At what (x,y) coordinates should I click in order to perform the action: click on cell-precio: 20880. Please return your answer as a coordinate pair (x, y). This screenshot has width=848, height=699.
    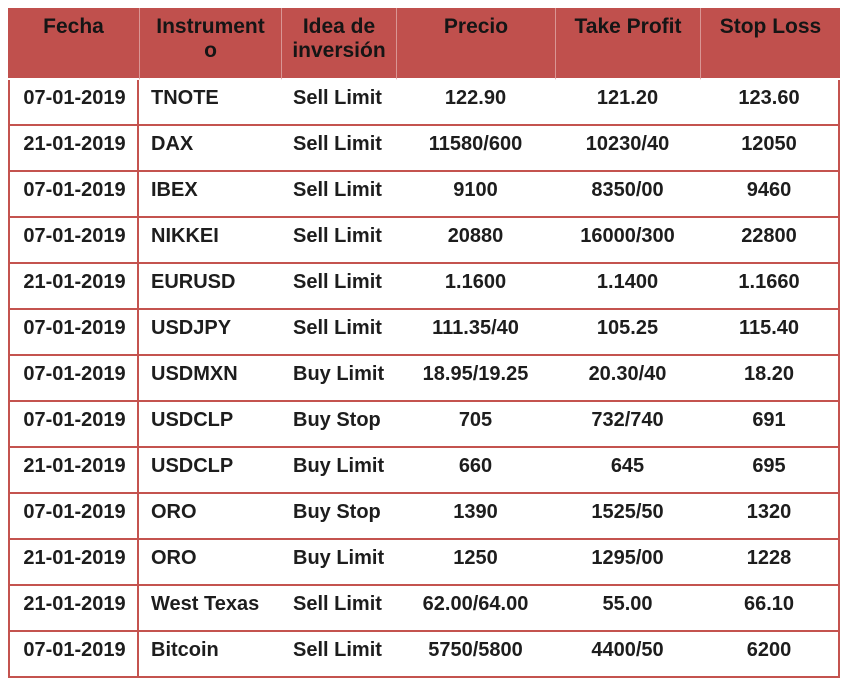
    Looking at the image, I should click on (475, 241).